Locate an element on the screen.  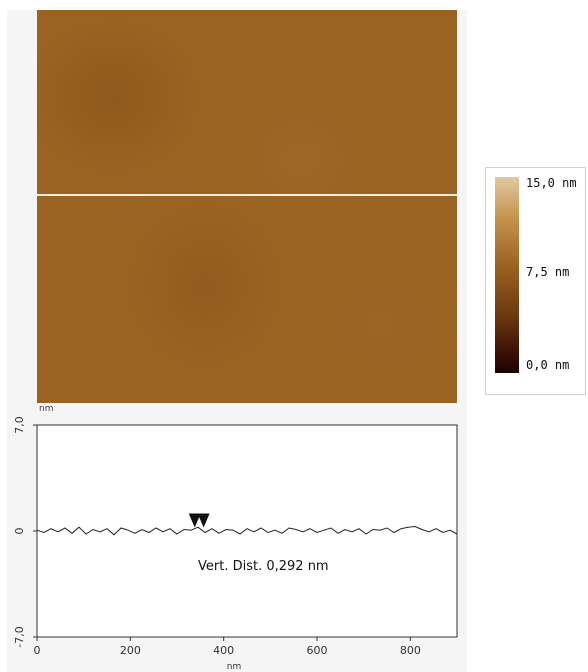
colorbar-legend: 15,0 nm 7,5 nm 0,0 nm is located at coordinates (535, 281).